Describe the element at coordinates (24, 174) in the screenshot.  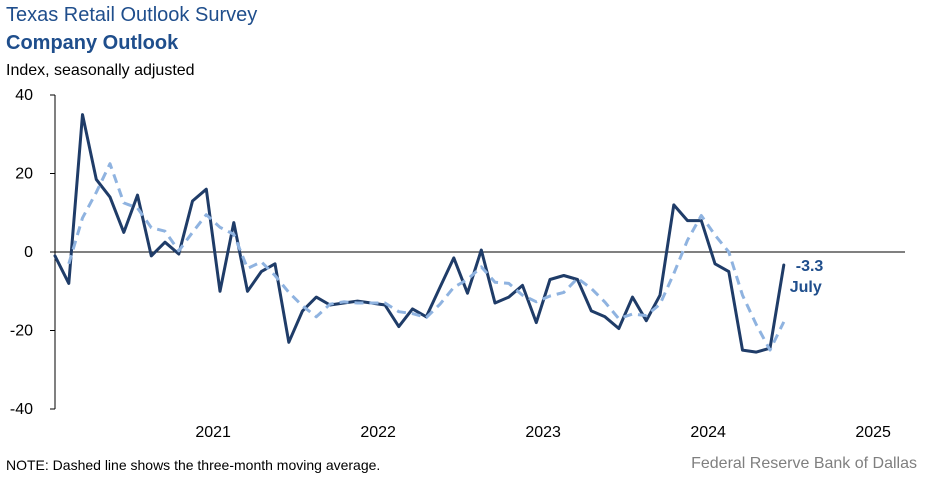
I see `y-tick-label: 20` at that location.